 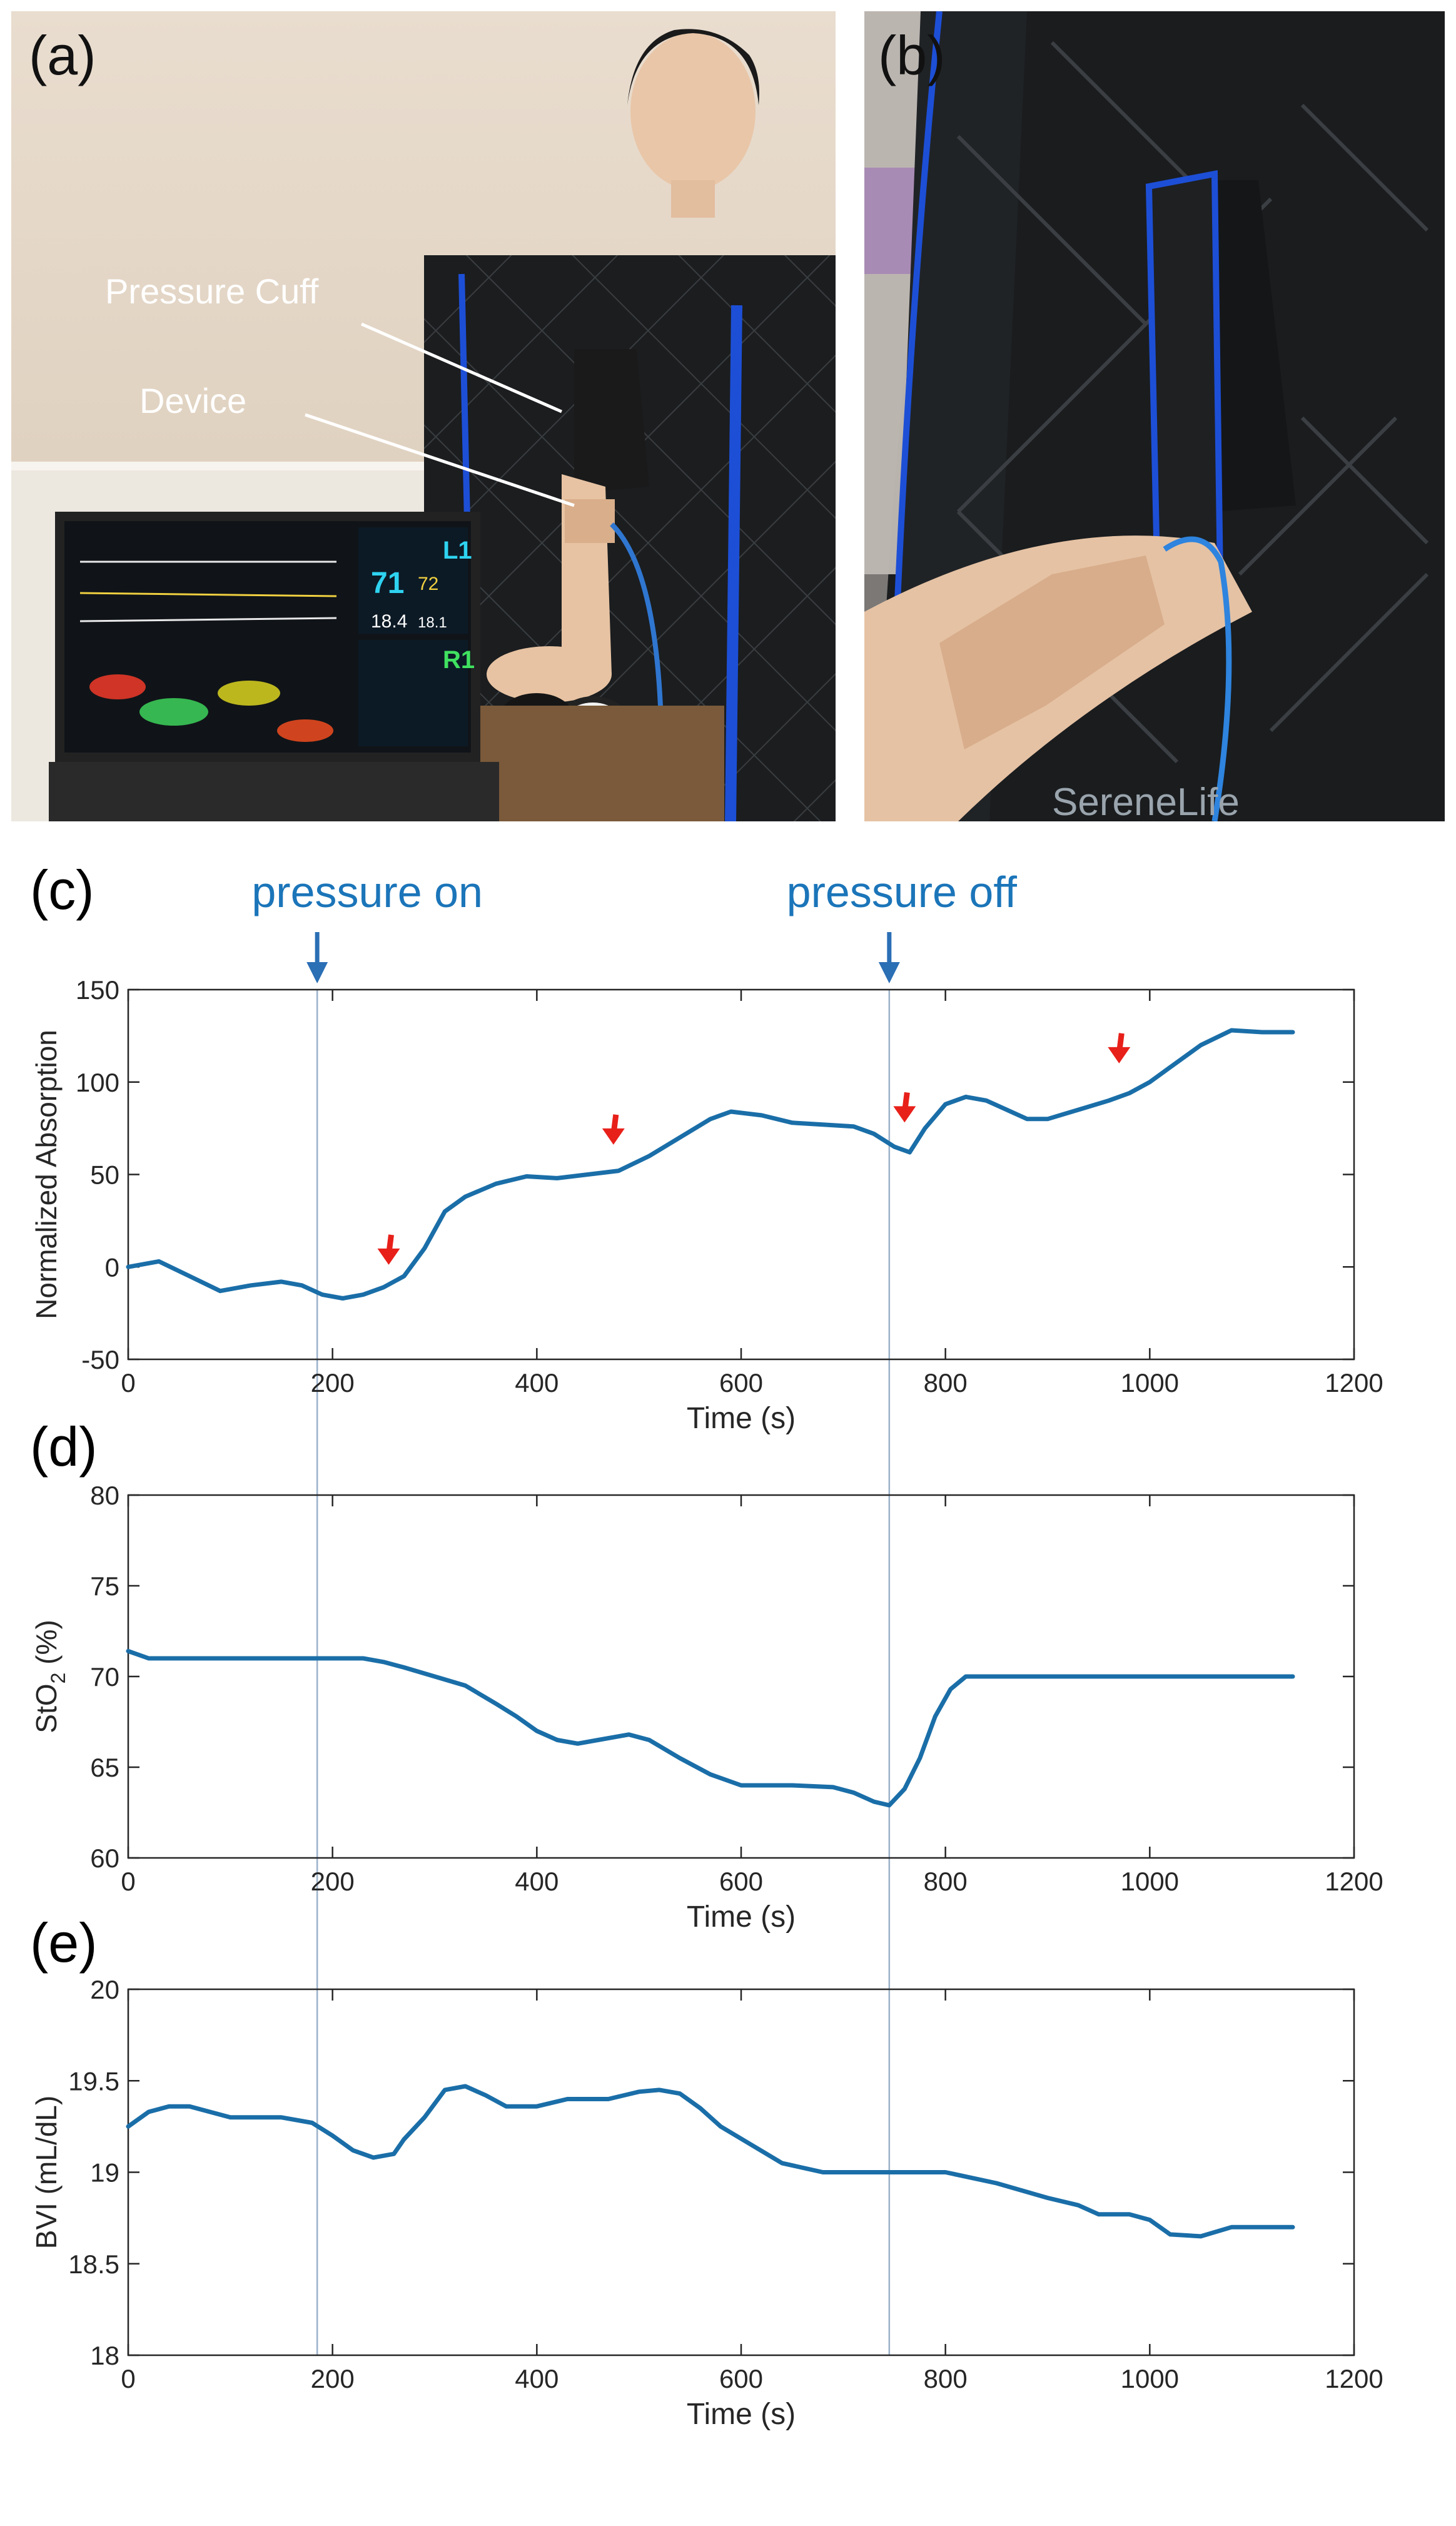 I want to click on y-tick-label: 65, so click(x=104, y=1767).